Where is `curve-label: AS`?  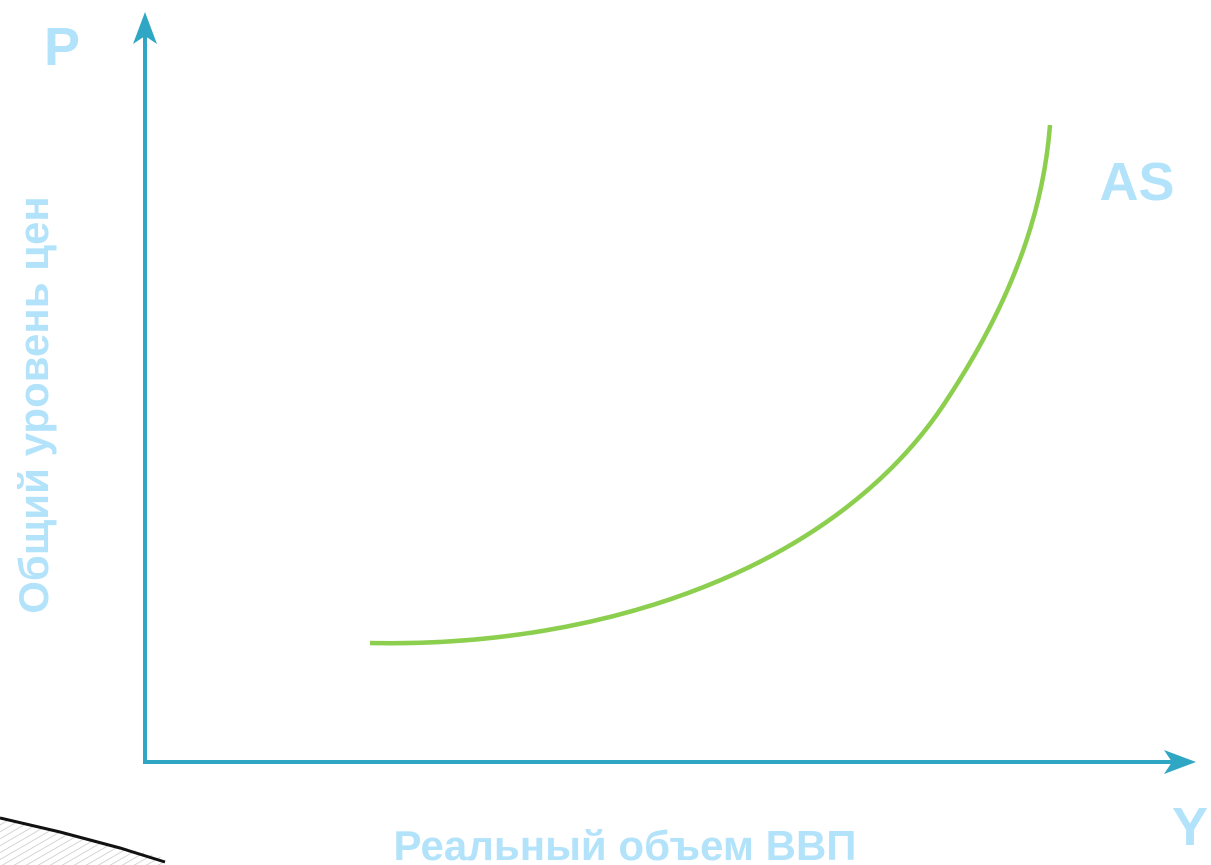 curve-label: AS is located at coordinates (1136, 182).